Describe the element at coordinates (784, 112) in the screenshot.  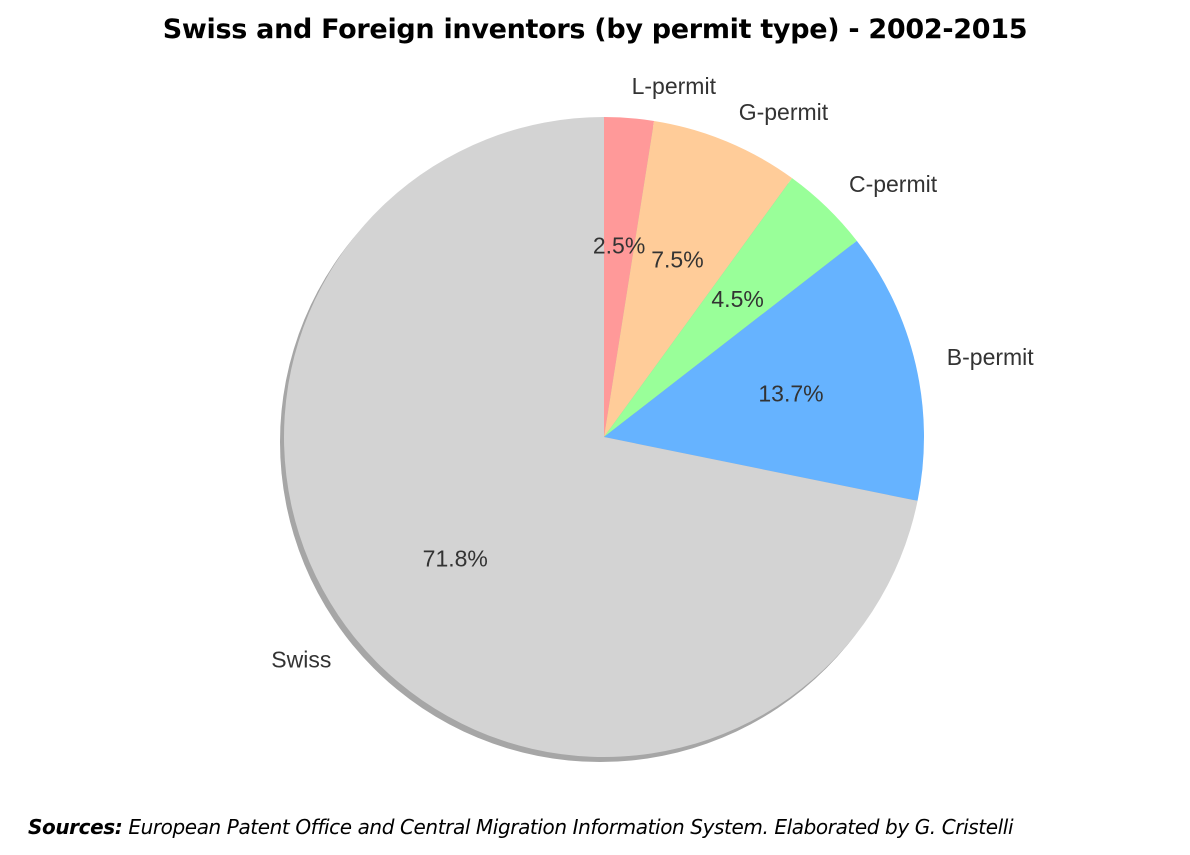
I see `slice-label-g-permit: G-permit` at that location.